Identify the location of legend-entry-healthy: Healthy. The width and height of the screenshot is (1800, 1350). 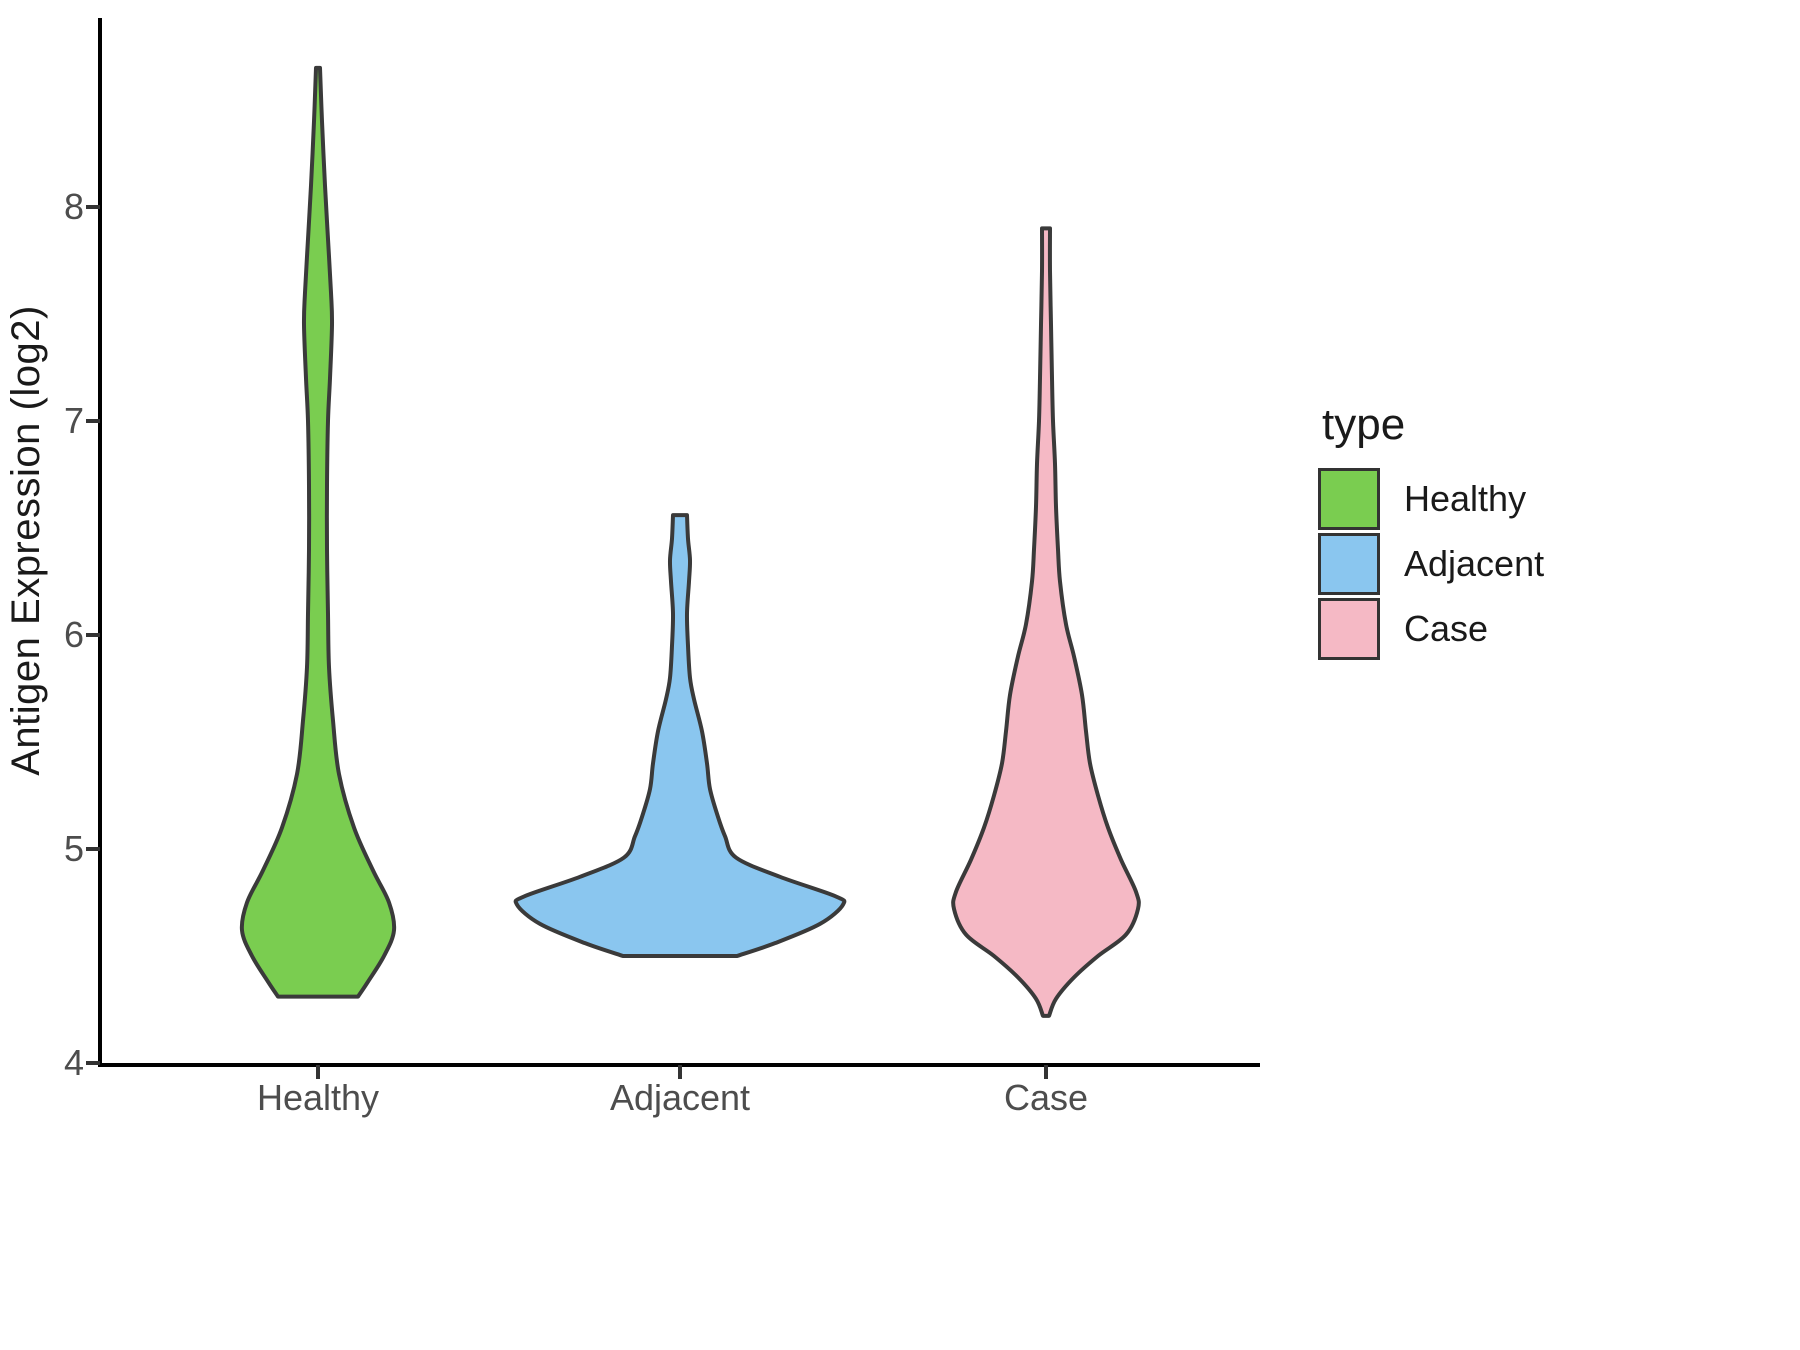
(1431, 499).